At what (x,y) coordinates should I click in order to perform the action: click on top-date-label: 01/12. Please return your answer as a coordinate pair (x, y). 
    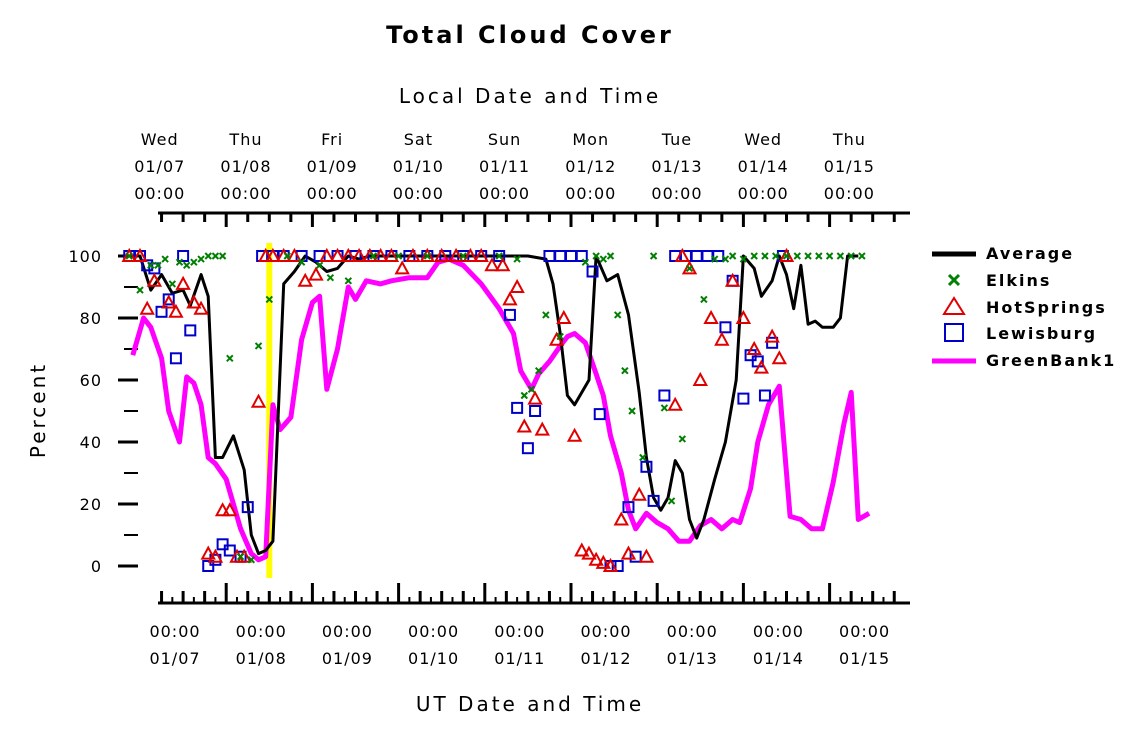
    Looking at the image, I should click on (590, 166).